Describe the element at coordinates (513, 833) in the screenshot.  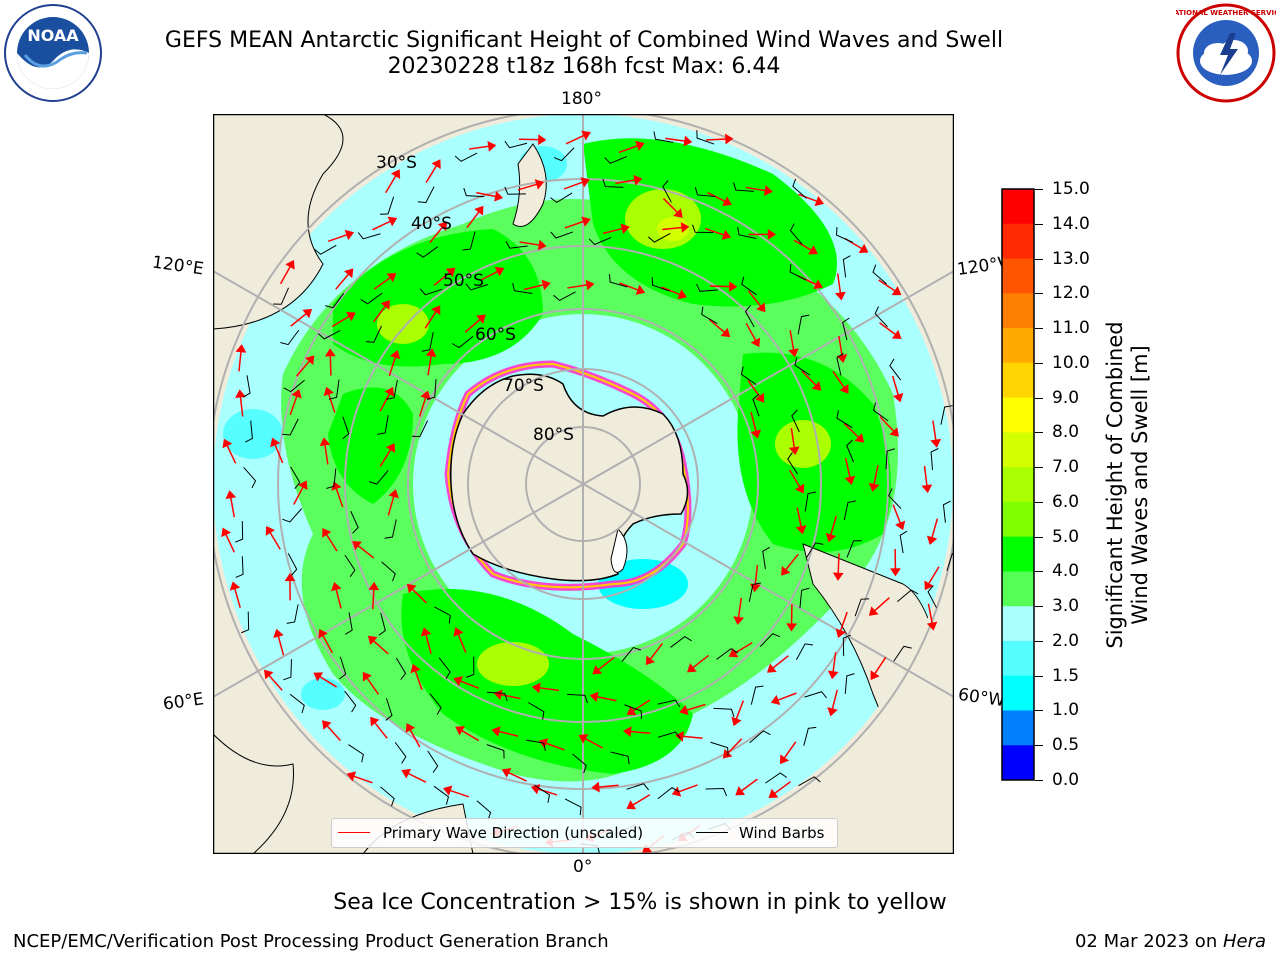
I see `legend-wave-label: Primary Wave Direction (unscaled)` at that location.